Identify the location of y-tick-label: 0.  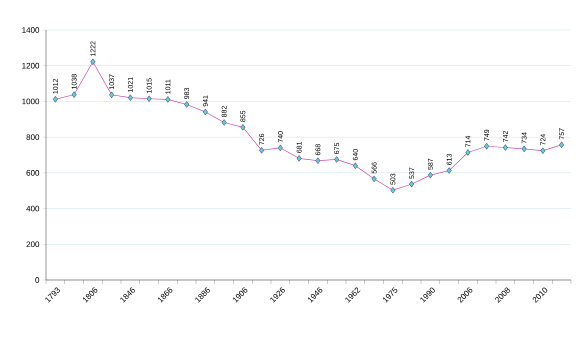
(37, 280).